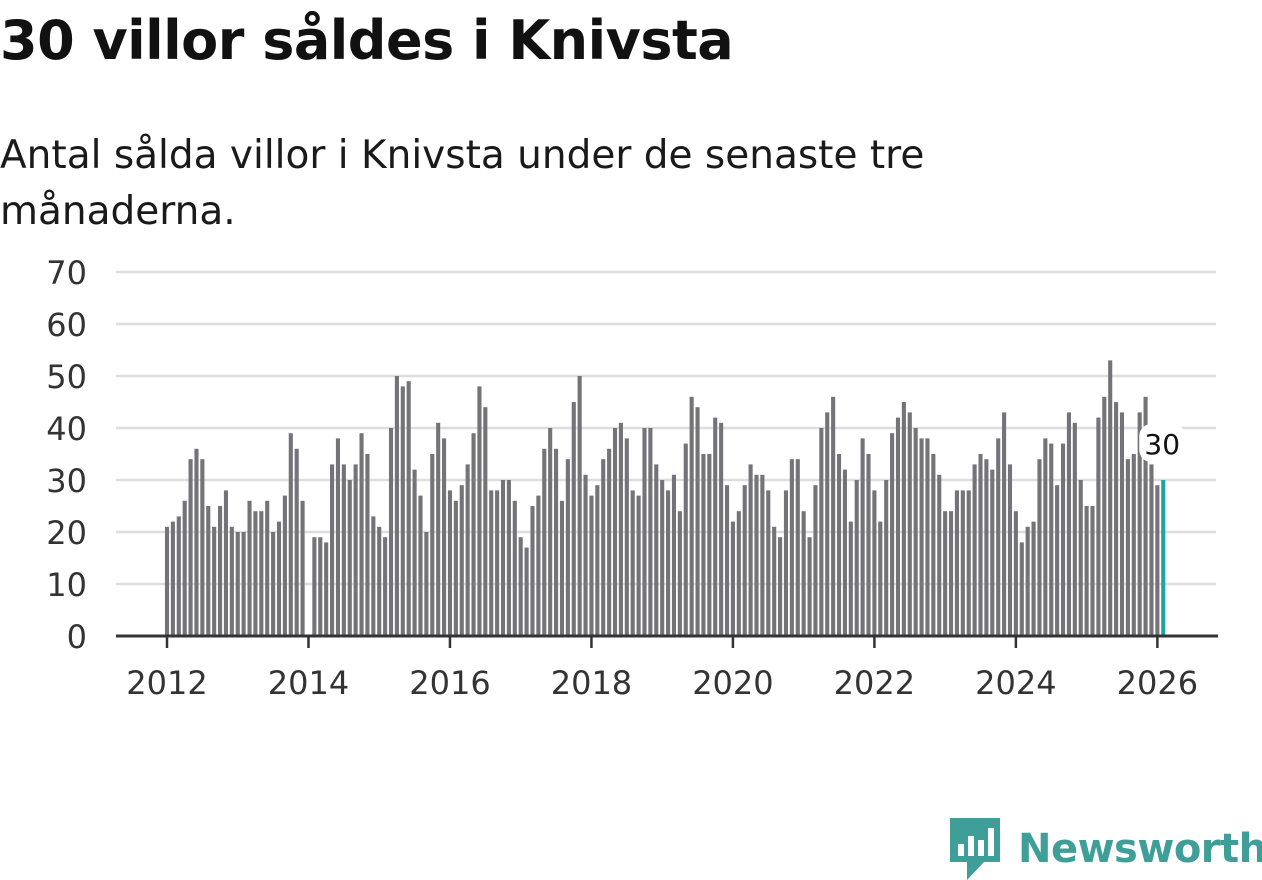 This screenshot has width=1262, height=880. Describe the element at coordinates (308, 683) in the screenshot. I see `x-tick-label: 2014` at that location.